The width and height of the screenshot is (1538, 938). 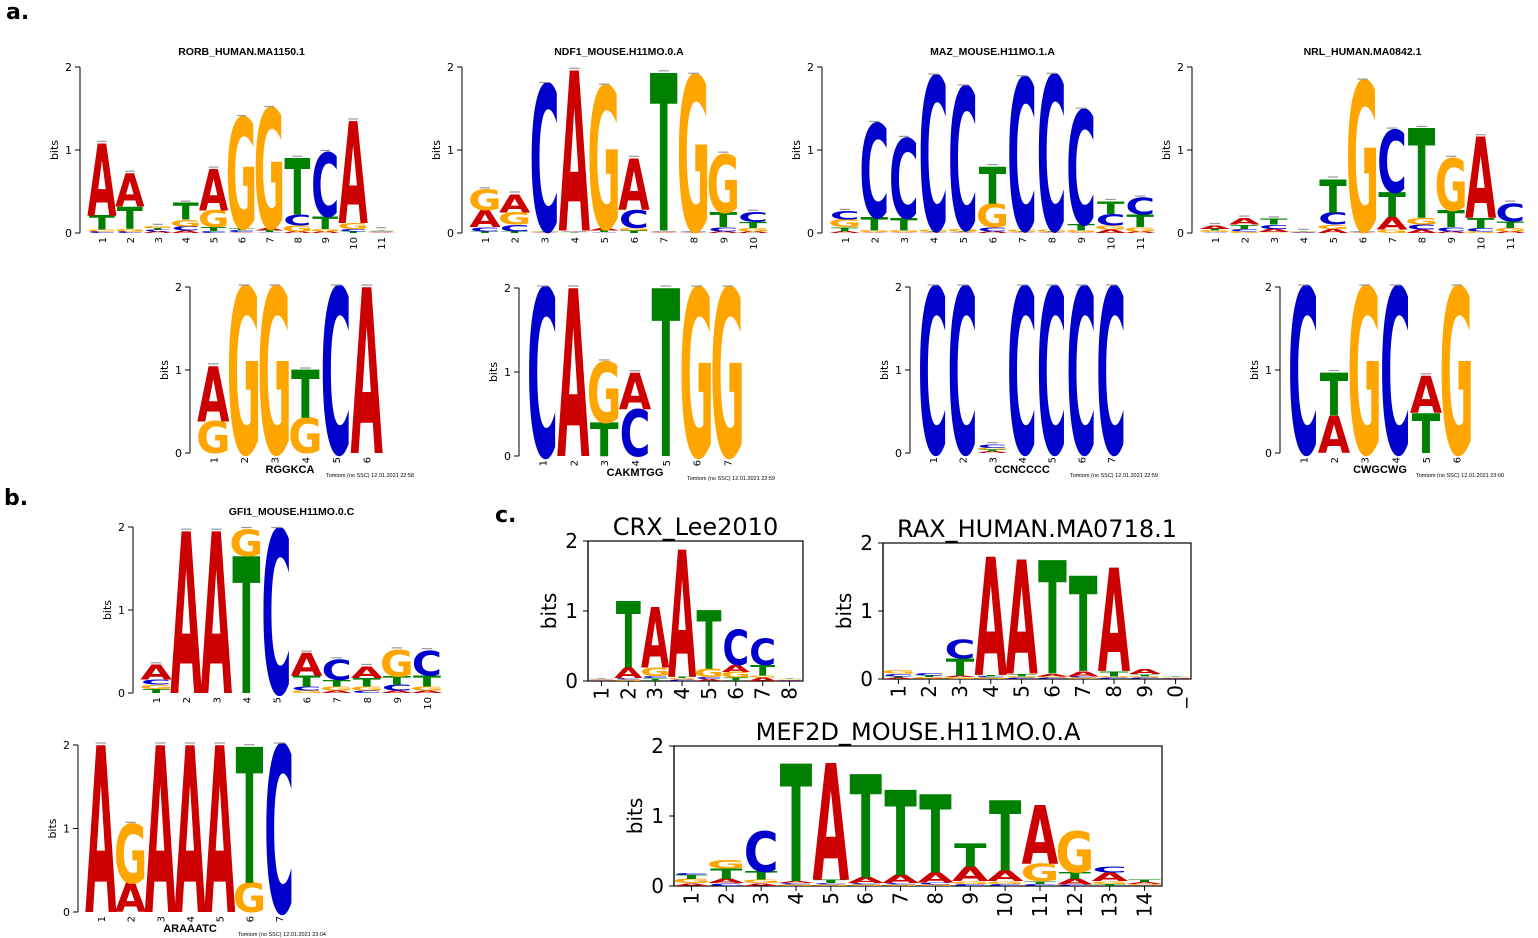 I want to click on x-tick-label: 11, so click(x=1040, y=904).